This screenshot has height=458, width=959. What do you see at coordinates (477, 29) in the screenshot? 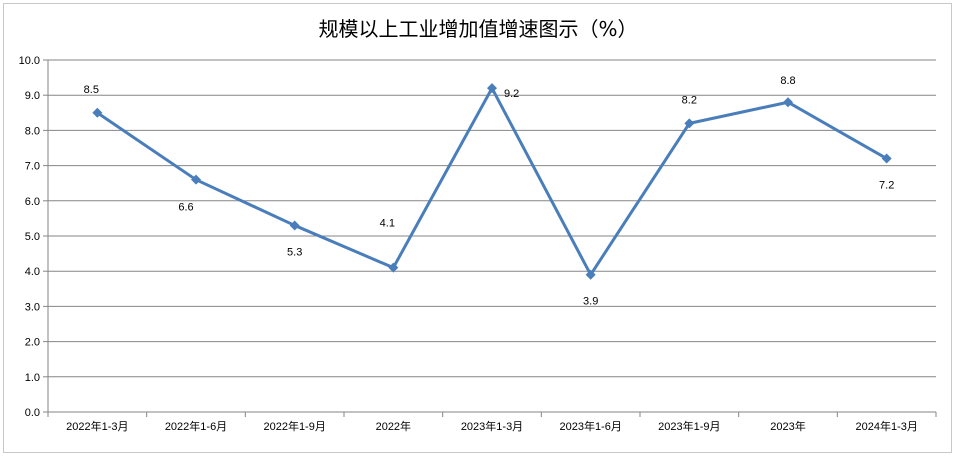
I see `chart-title: 规模以上工业增加值增速图示（%）` at bounding box center [477, 29].